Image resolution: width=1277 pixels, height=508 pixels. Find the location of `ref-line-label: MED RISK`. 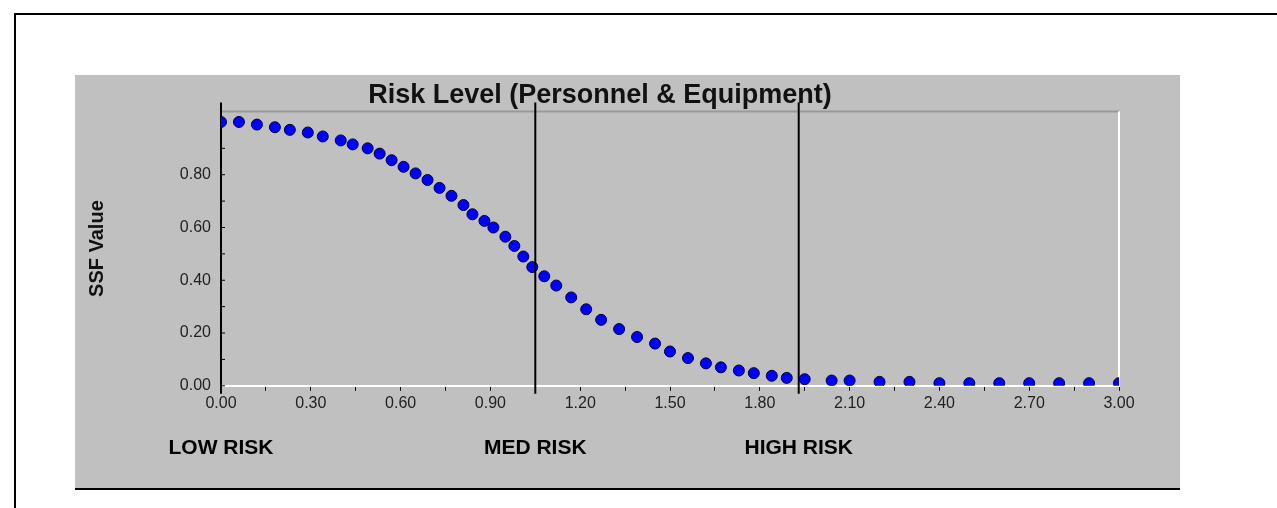

ref-line-label: MED RISK is located at coordinates (535, 446).